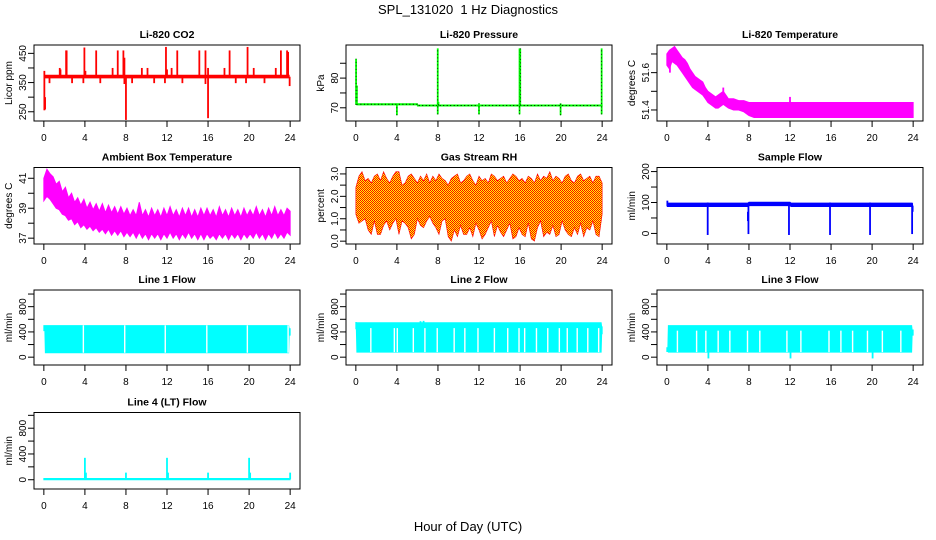 This screenshot has width=936, height=540. What do you see at coordinates (23, 357) in the screenshot?
I see `y-tick-label: 0` at bounding box center [23, 357].